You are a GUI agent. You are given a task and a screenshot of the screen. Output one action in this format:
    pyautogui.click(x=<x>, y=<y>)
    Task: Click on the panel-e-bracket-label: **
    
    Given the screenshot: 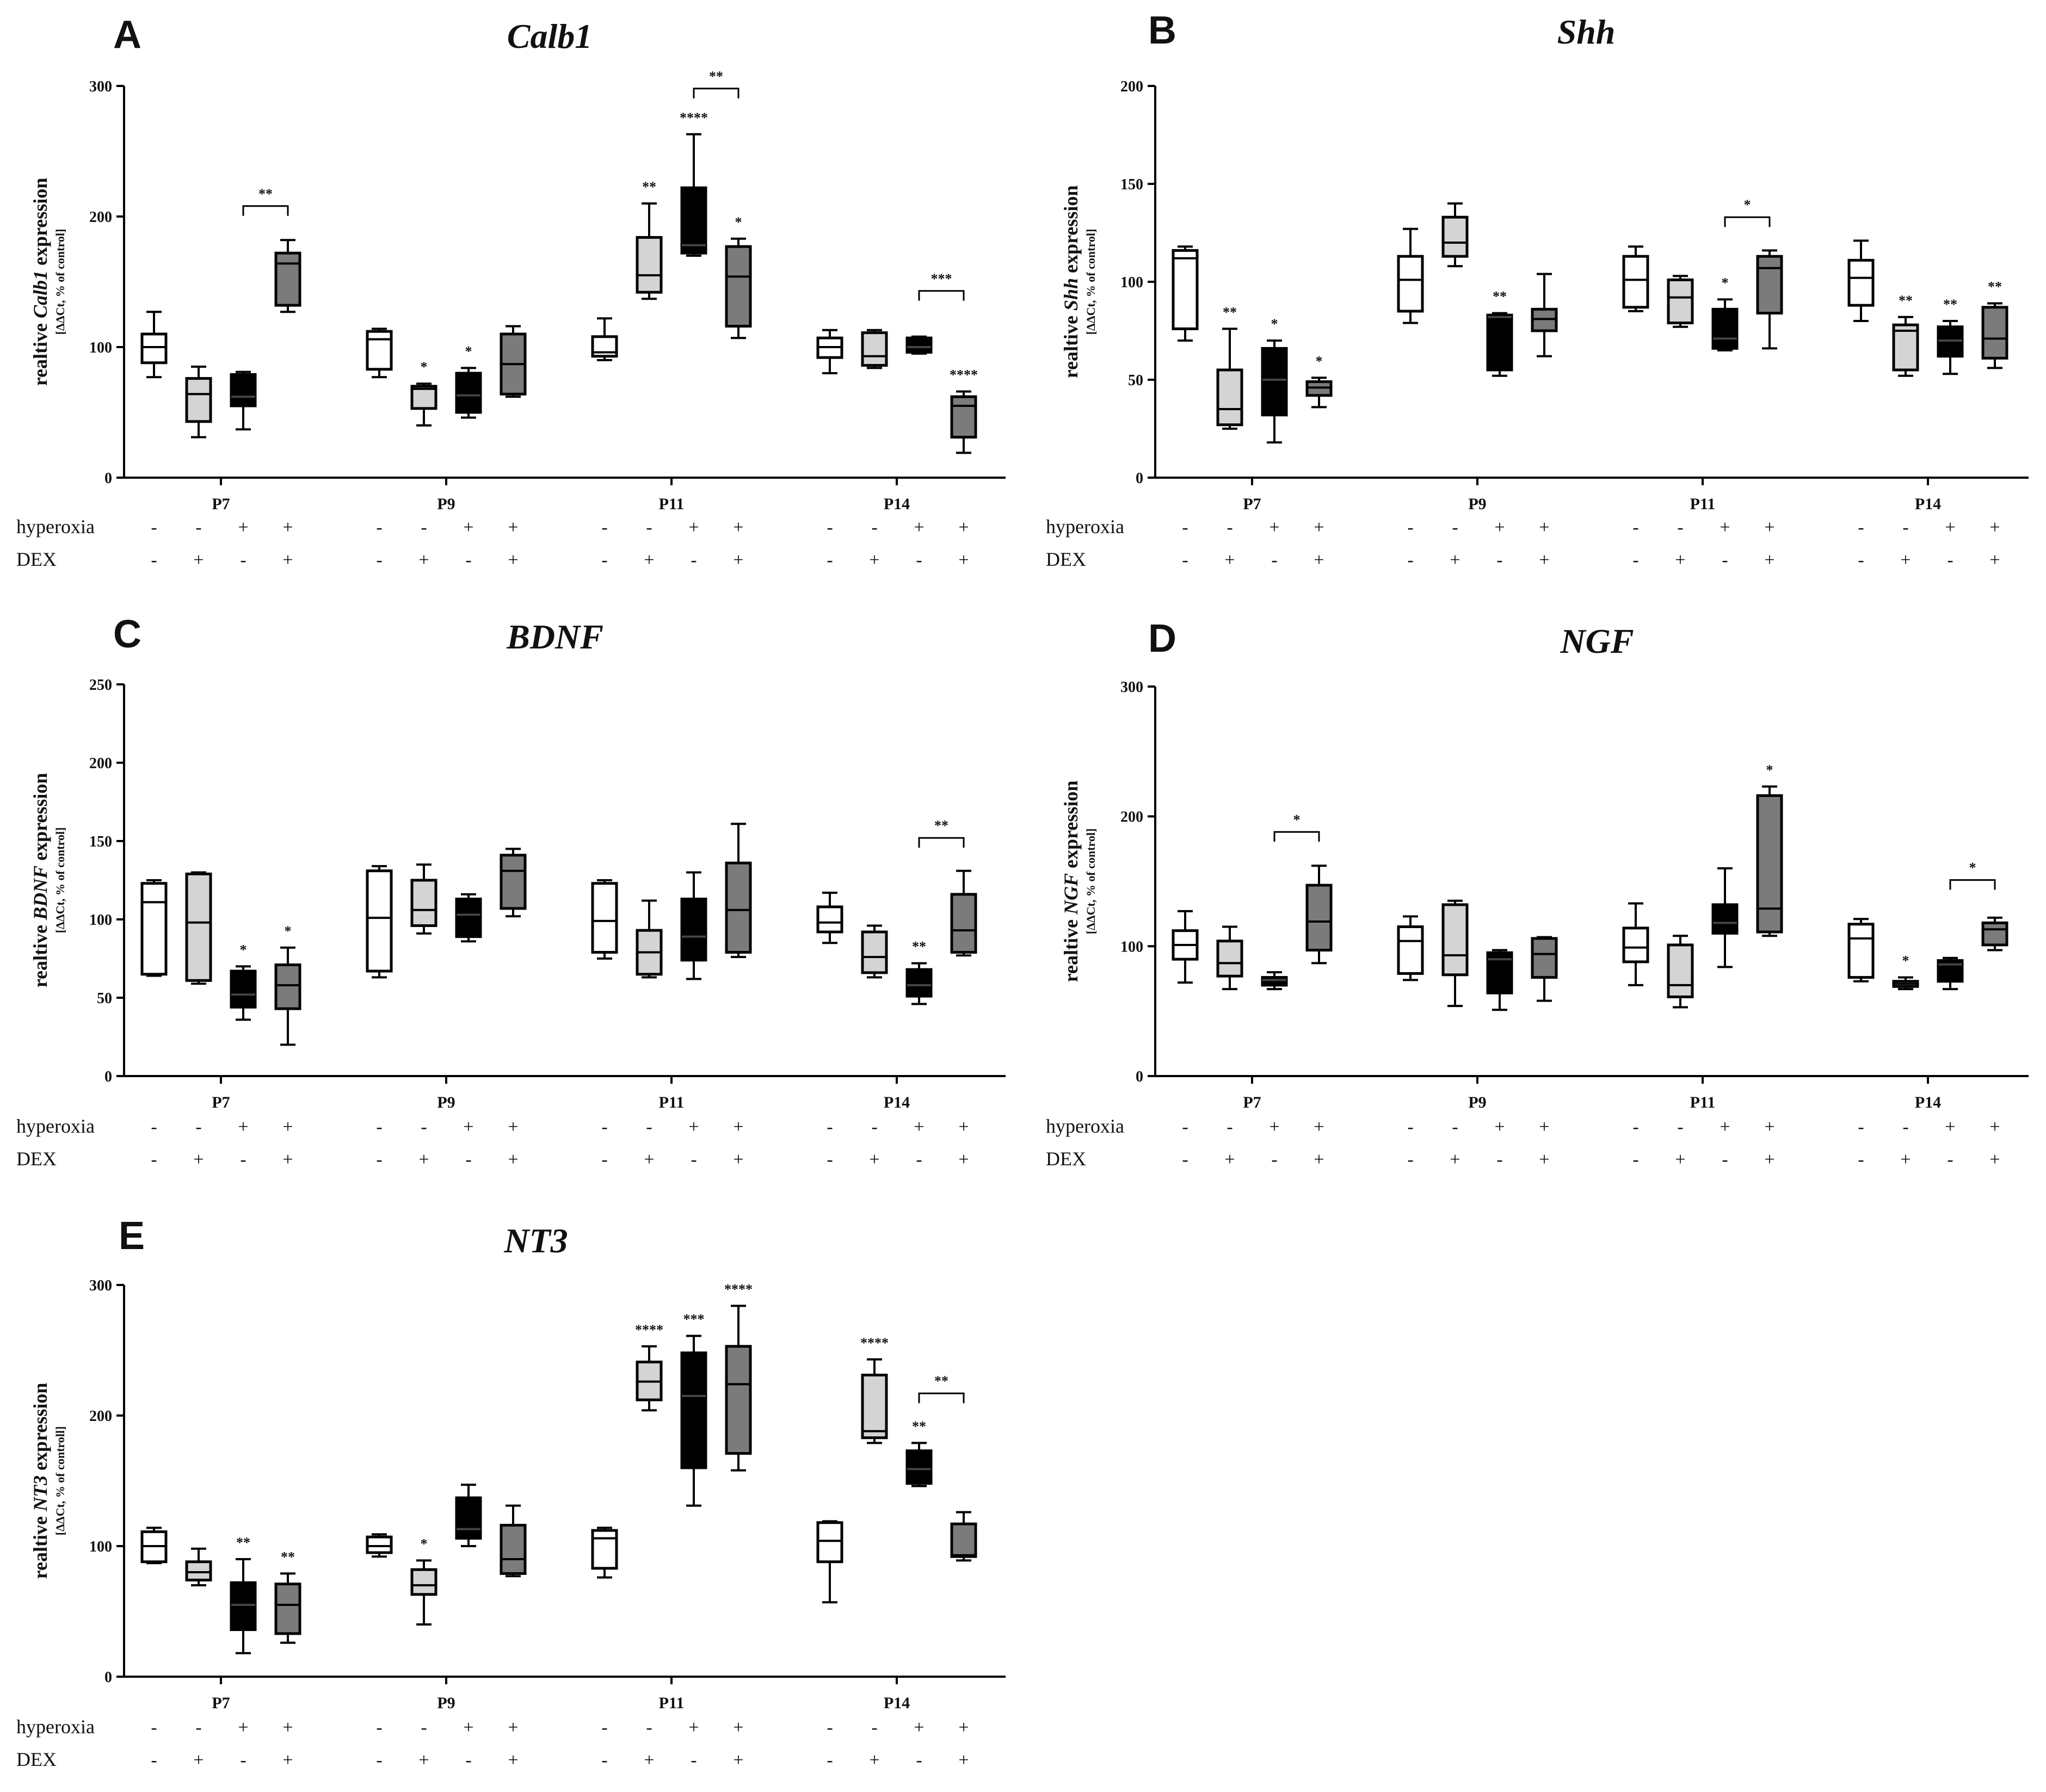 What is the action you would take?
    pyautogui.click(x=941, y=1381)
    